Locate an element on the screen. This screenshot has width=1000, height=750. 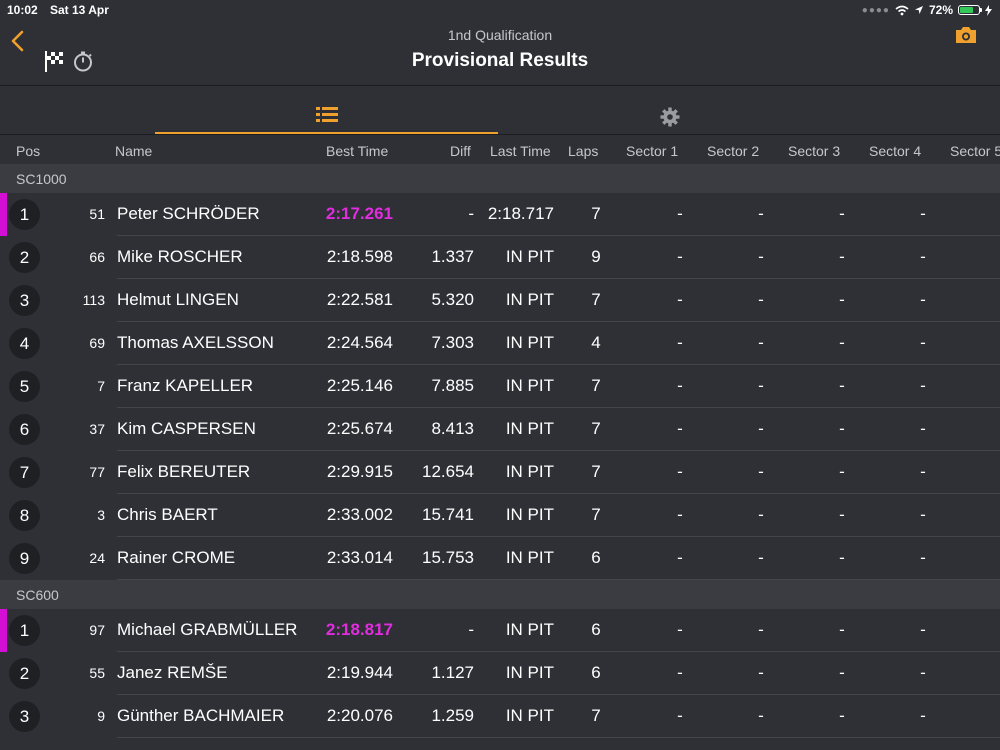
status-date: Sat 13 Apr is located at coordinates (79, 10).